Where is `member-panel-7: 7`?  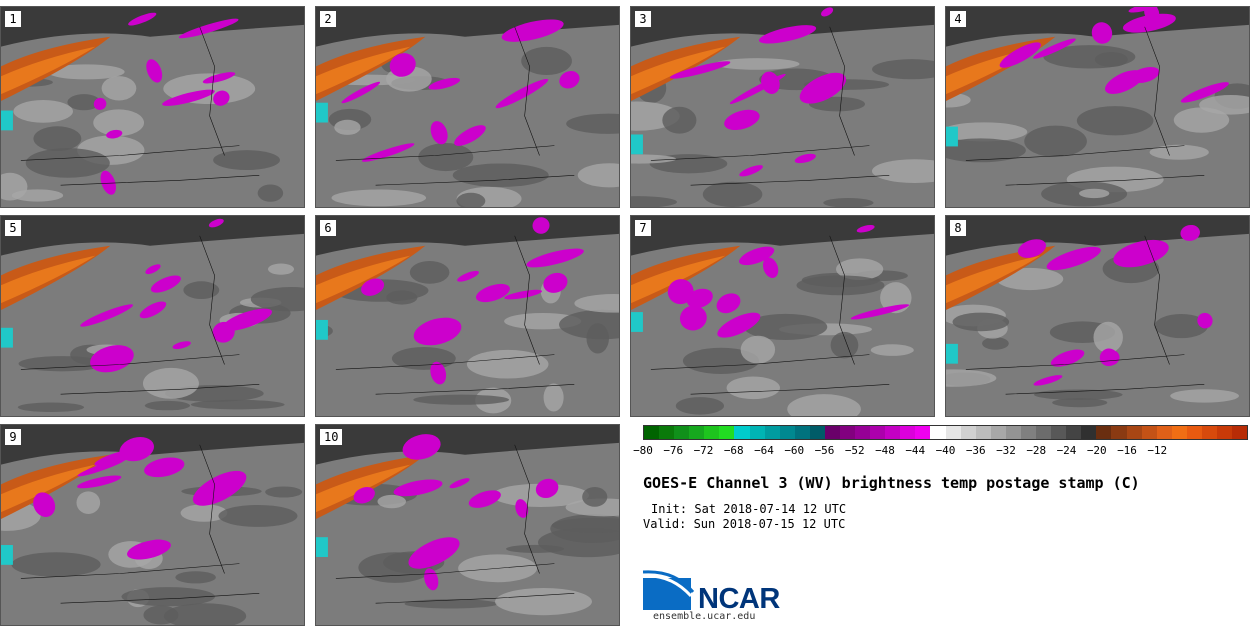
member-panel-7: 7 is located at coordinates (782, 316).